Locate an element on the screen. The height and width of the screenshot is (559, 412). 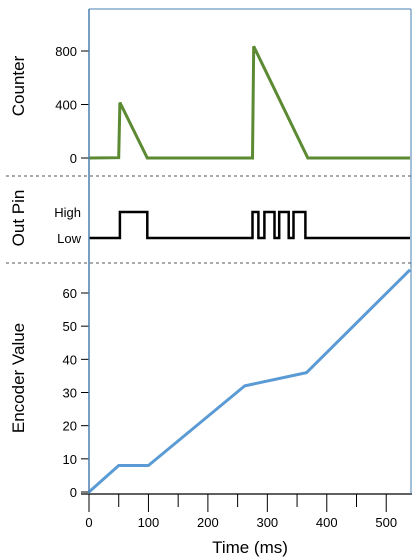
y-tick-label: 800 is located at coordinates (66, 51).